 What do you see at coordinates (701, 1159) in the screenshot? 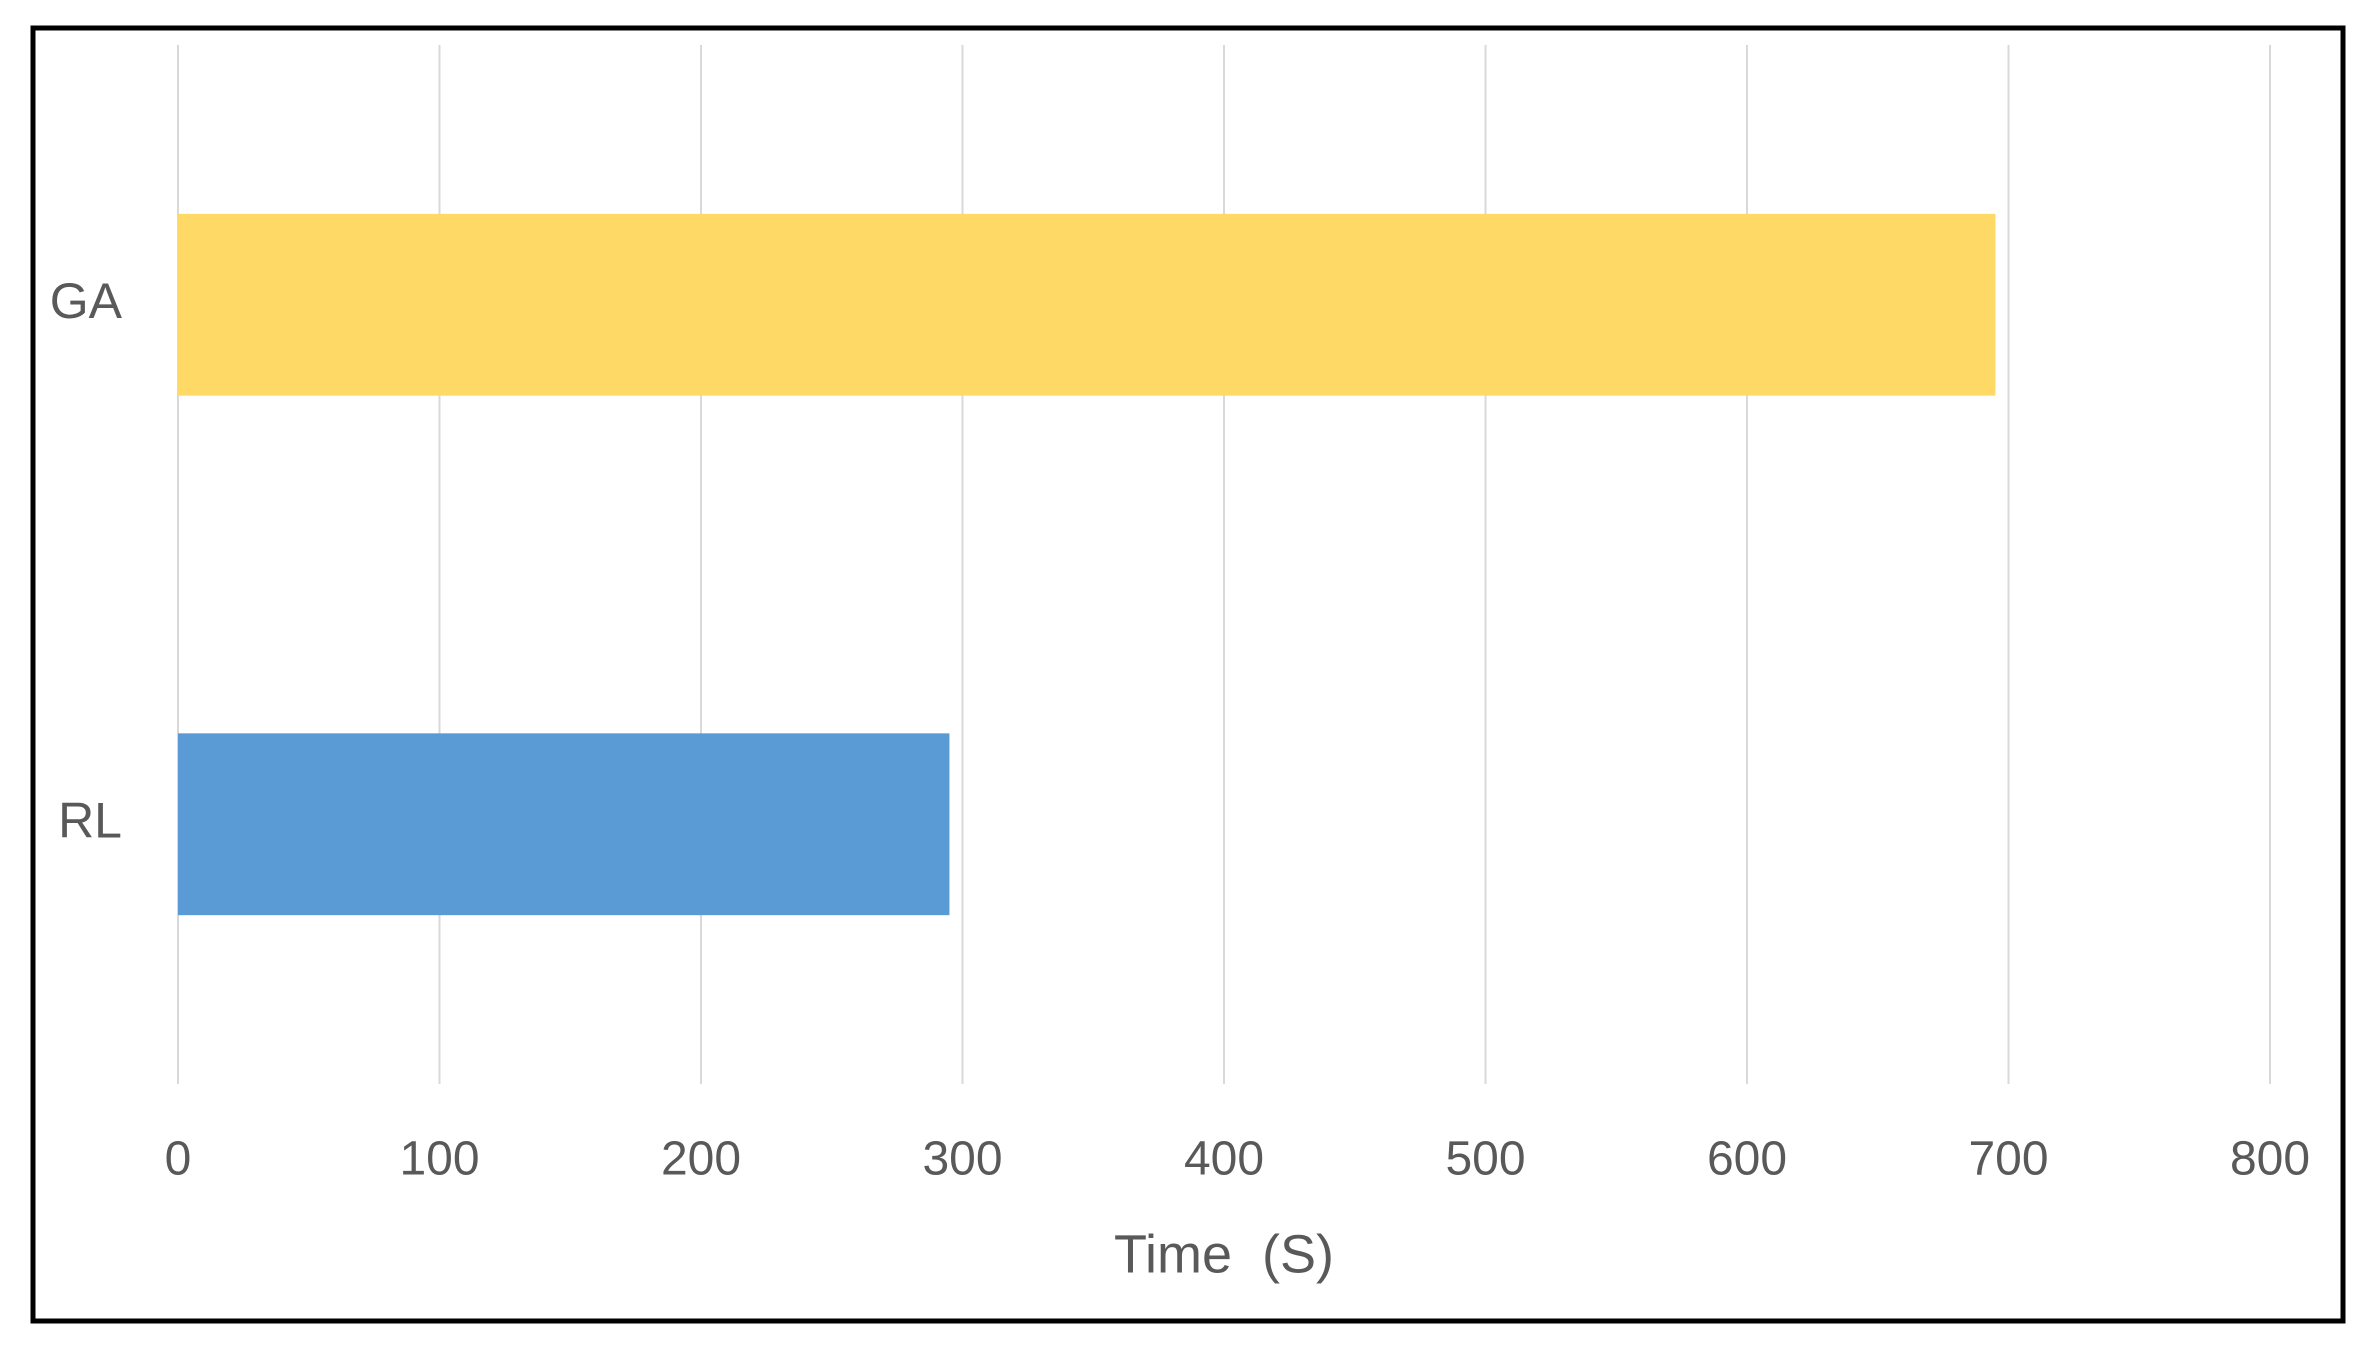
I see `x-tick-label: 200` at bounding box center [701, 1159].